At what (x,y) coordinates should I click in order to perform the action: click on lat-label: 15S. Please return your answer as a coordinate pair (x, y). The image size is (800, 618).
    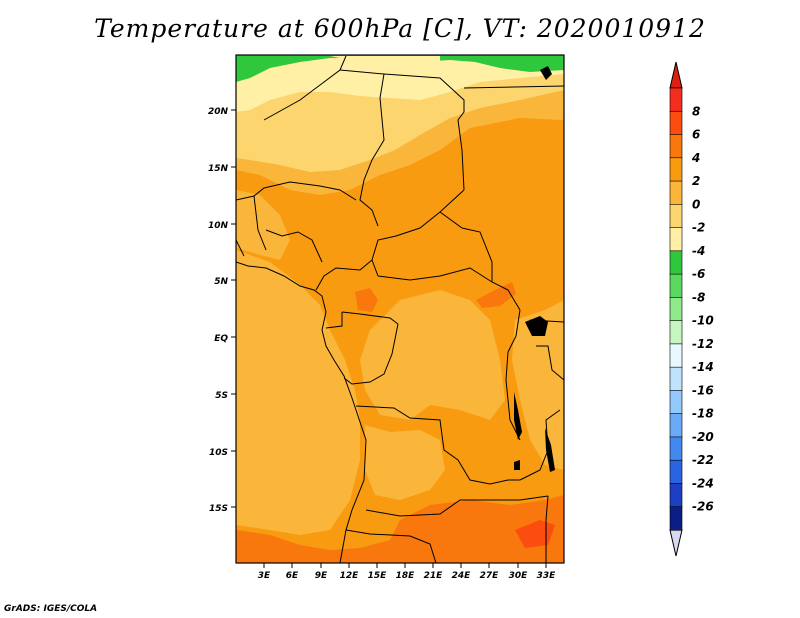
    Looking at the image, I should click on (218, 509).